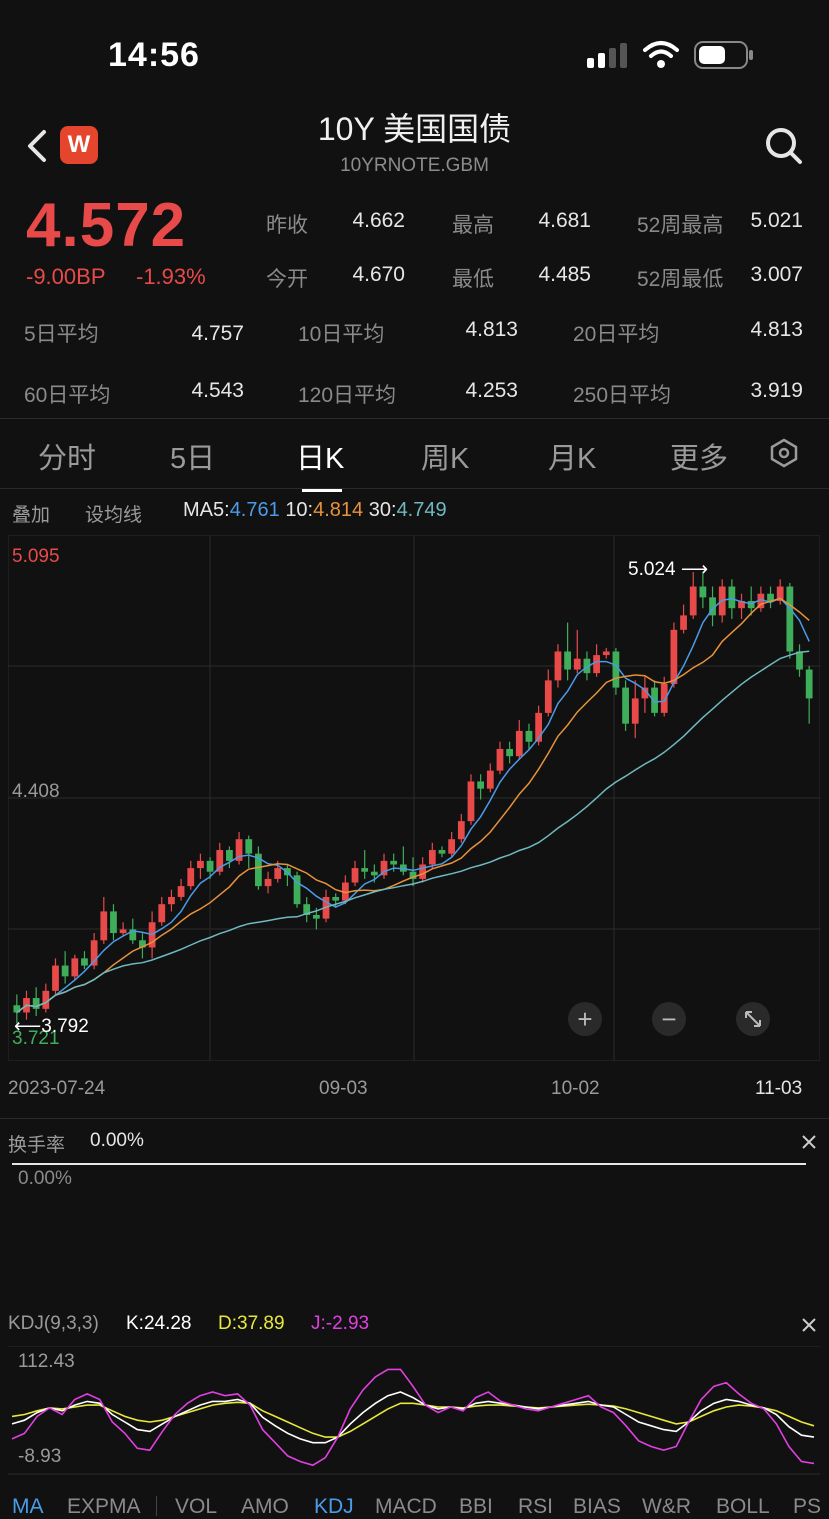  What do you see at coordinates (28, 1506) in the screenshot?
I see `ind-tab-ma: MA` at bounding box center [28, 1506].